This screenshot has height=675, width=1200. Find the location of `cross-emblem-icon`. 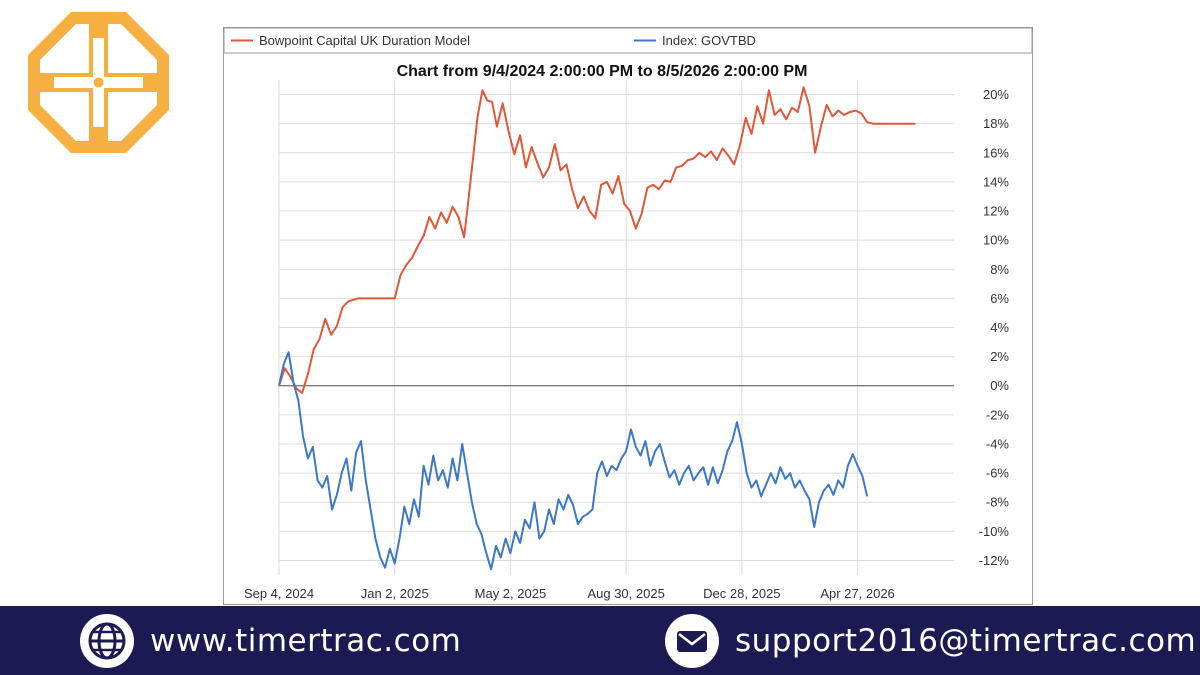

cross-emblem-icon is located at coordinates (98, 82).